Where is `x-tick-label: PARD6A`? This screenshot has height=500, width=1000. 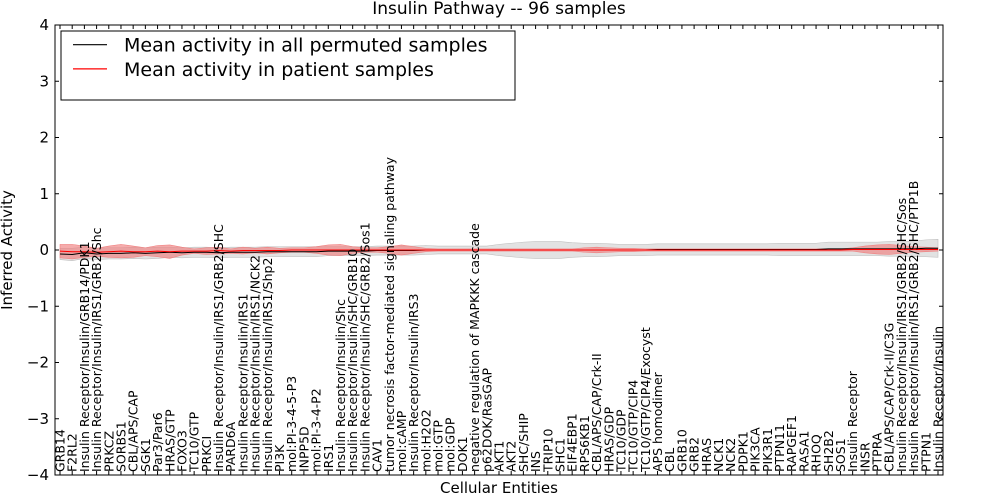 x-tick-label: PARD6A is located at coordinates (230, 446).